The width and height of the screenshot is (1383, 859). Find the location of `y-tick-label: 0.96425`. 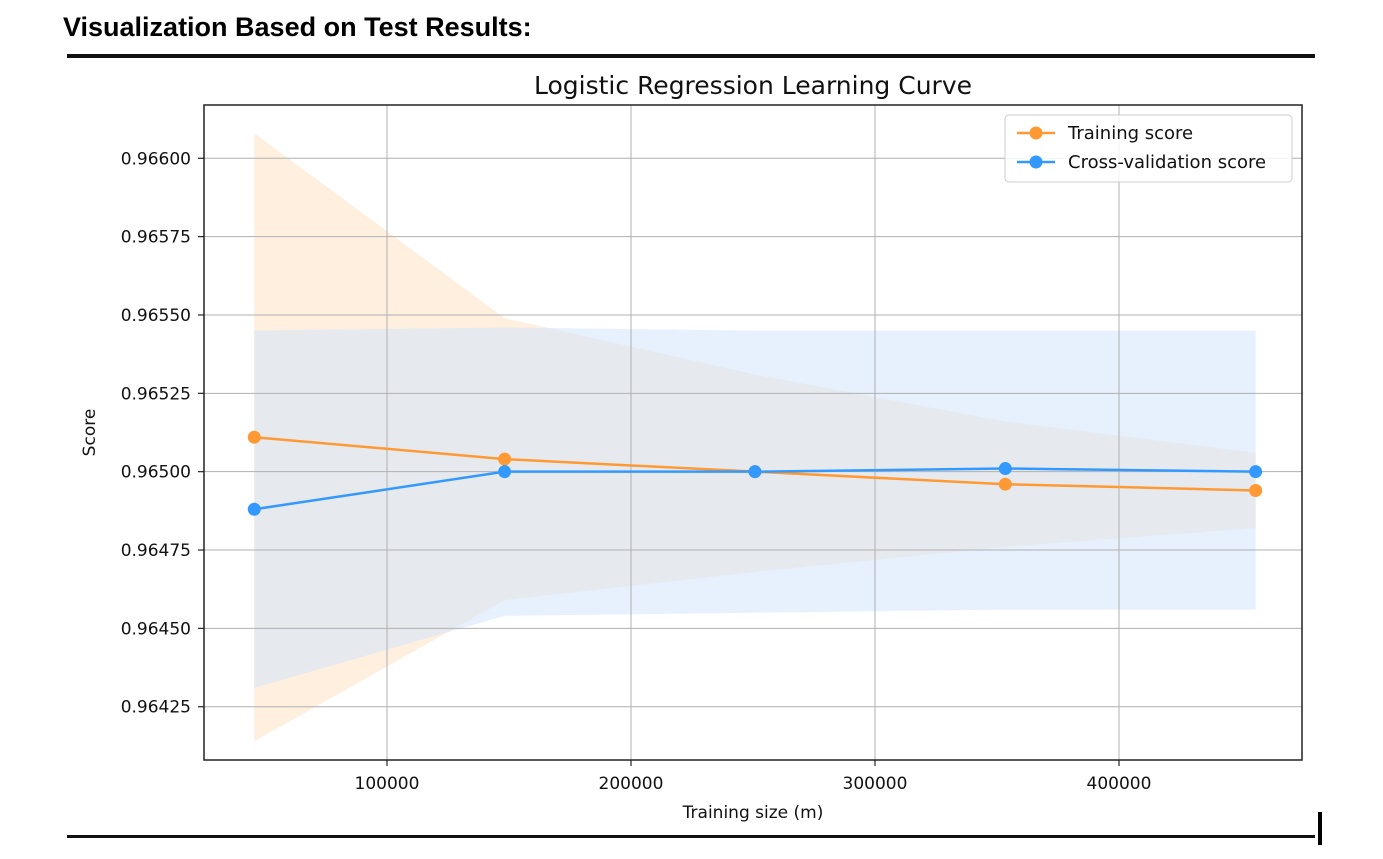

y-tick-label: 0.96425 is located at coordinates (156, 708).